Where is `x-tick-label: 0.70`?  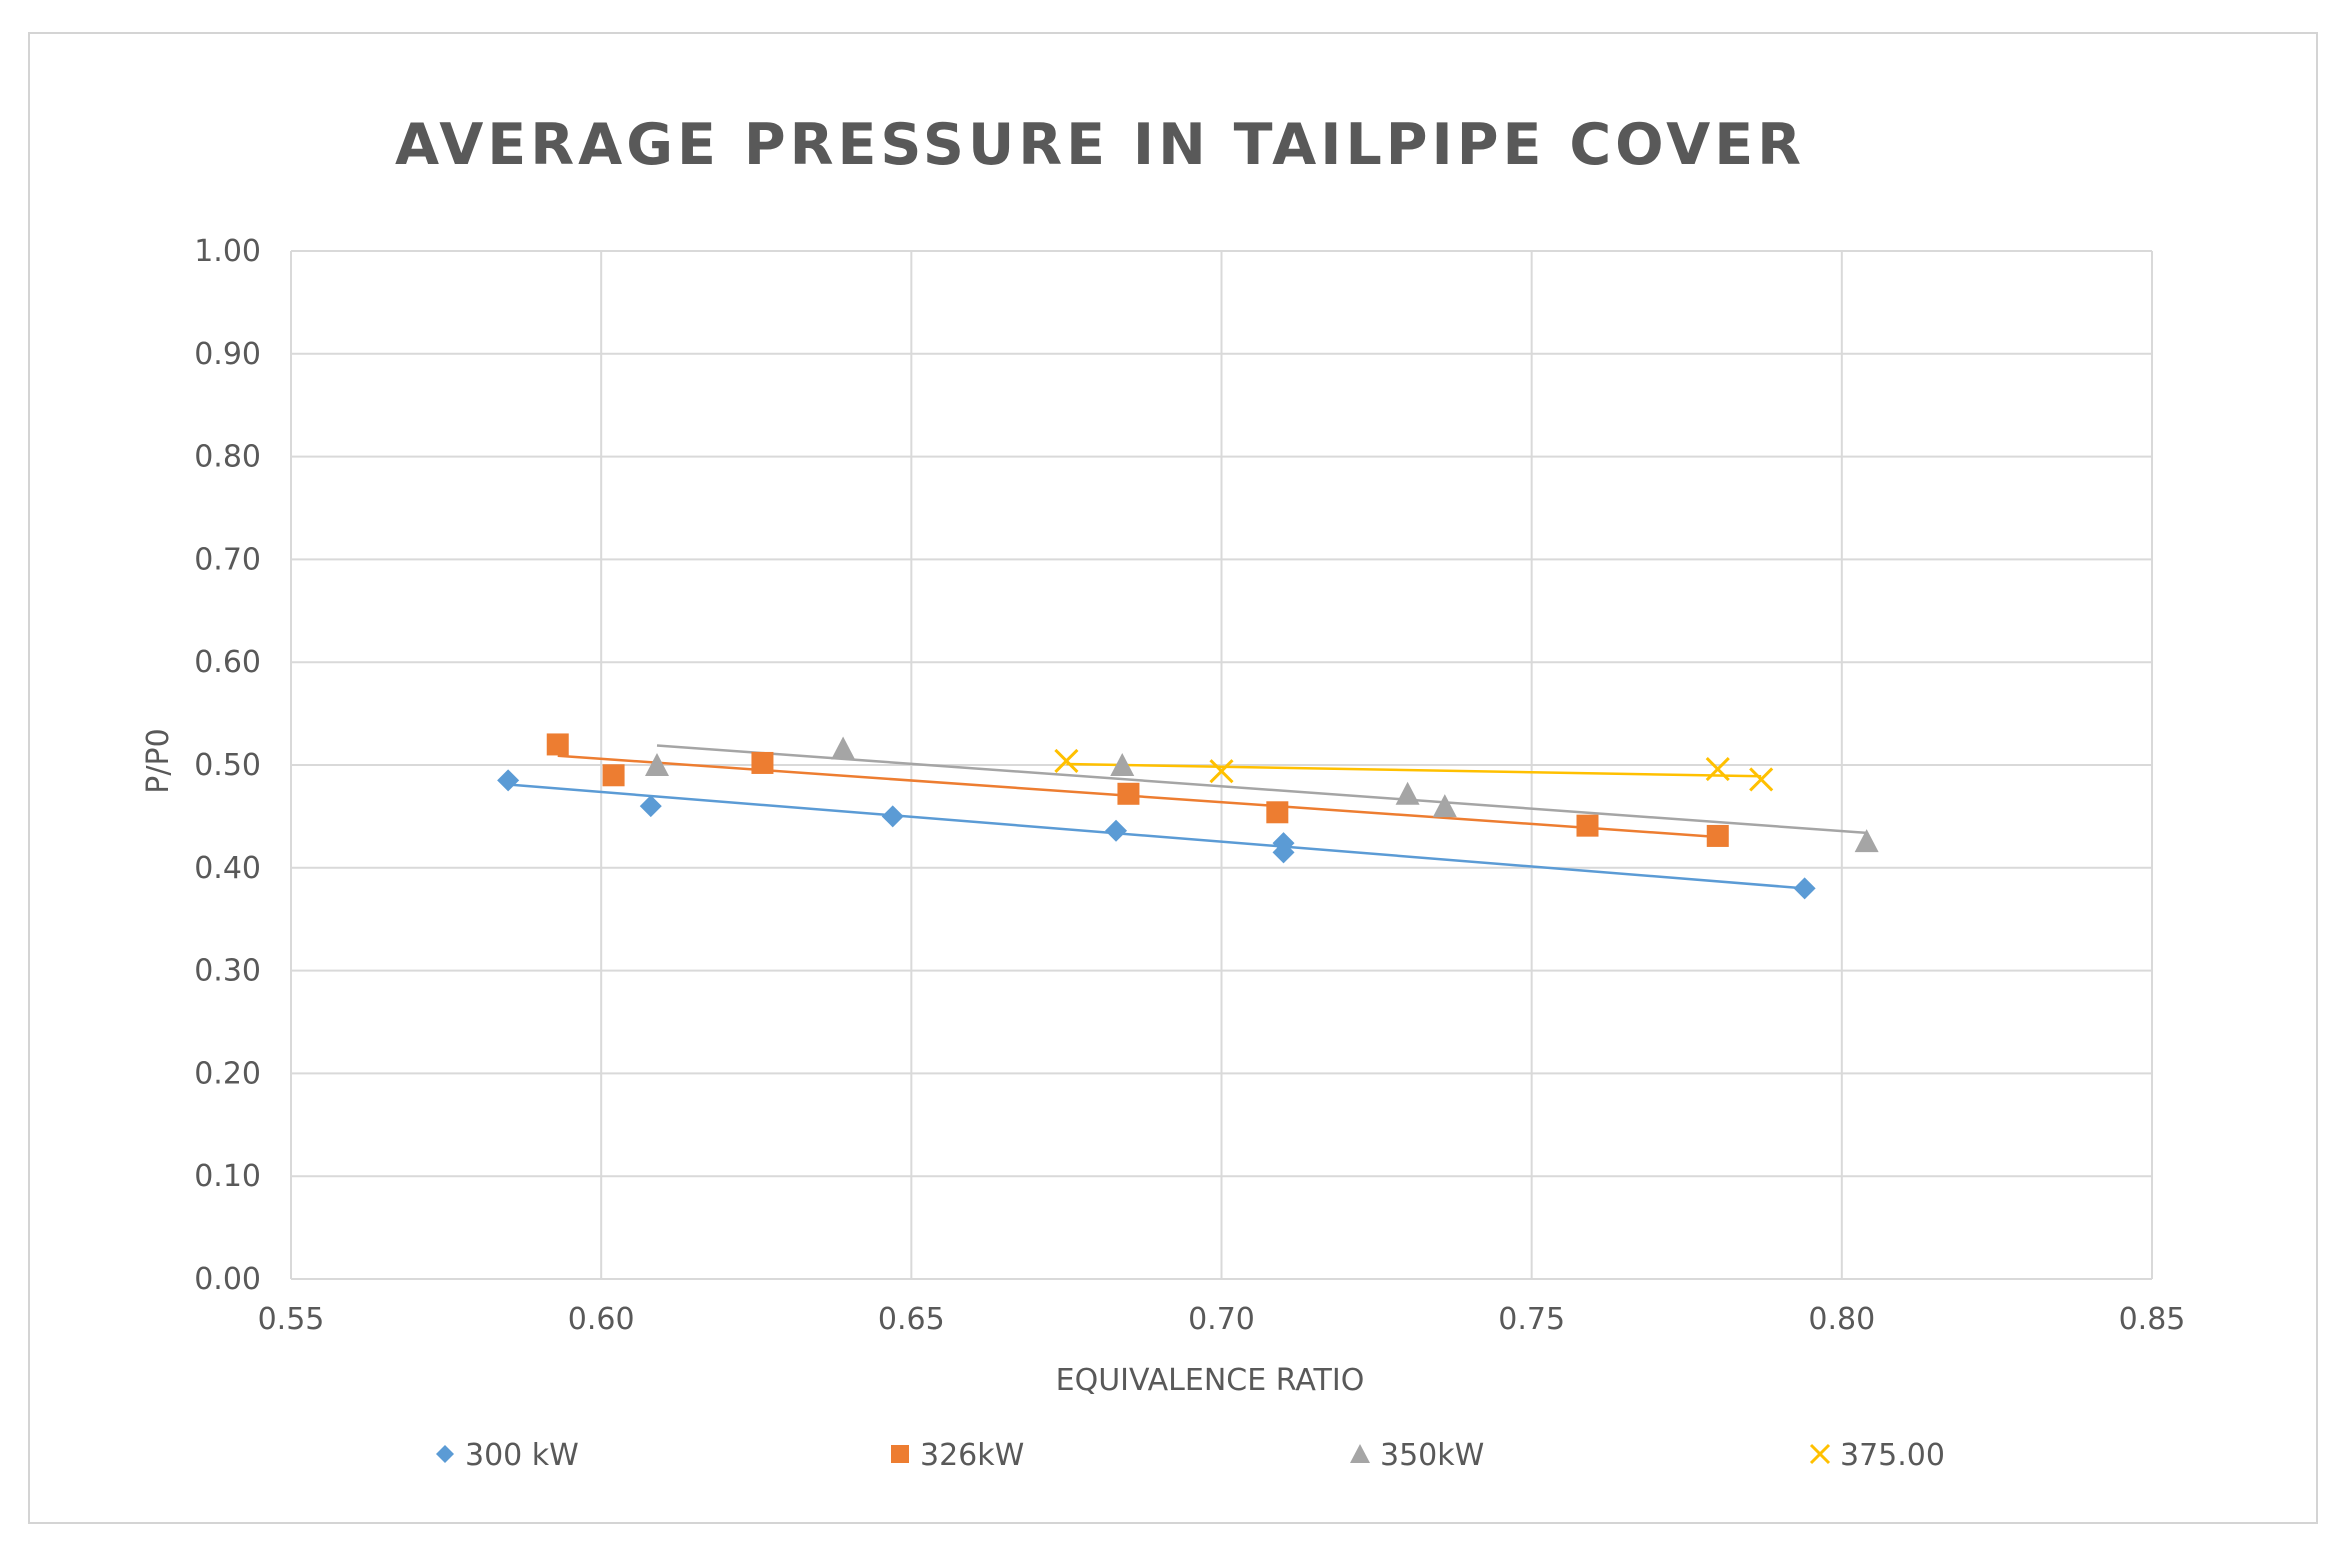 x-tick-label: 0.70 is located at coordinates (1221, 1319).